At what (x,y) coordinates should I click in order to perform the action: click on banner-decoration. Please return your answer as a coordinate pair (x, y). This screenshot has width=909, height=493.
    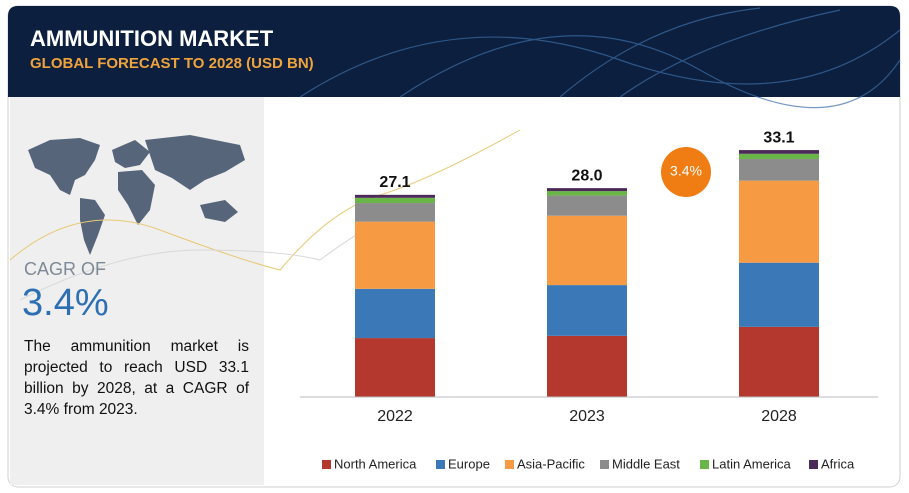
    Looking at the image, I should click on (600, 58).